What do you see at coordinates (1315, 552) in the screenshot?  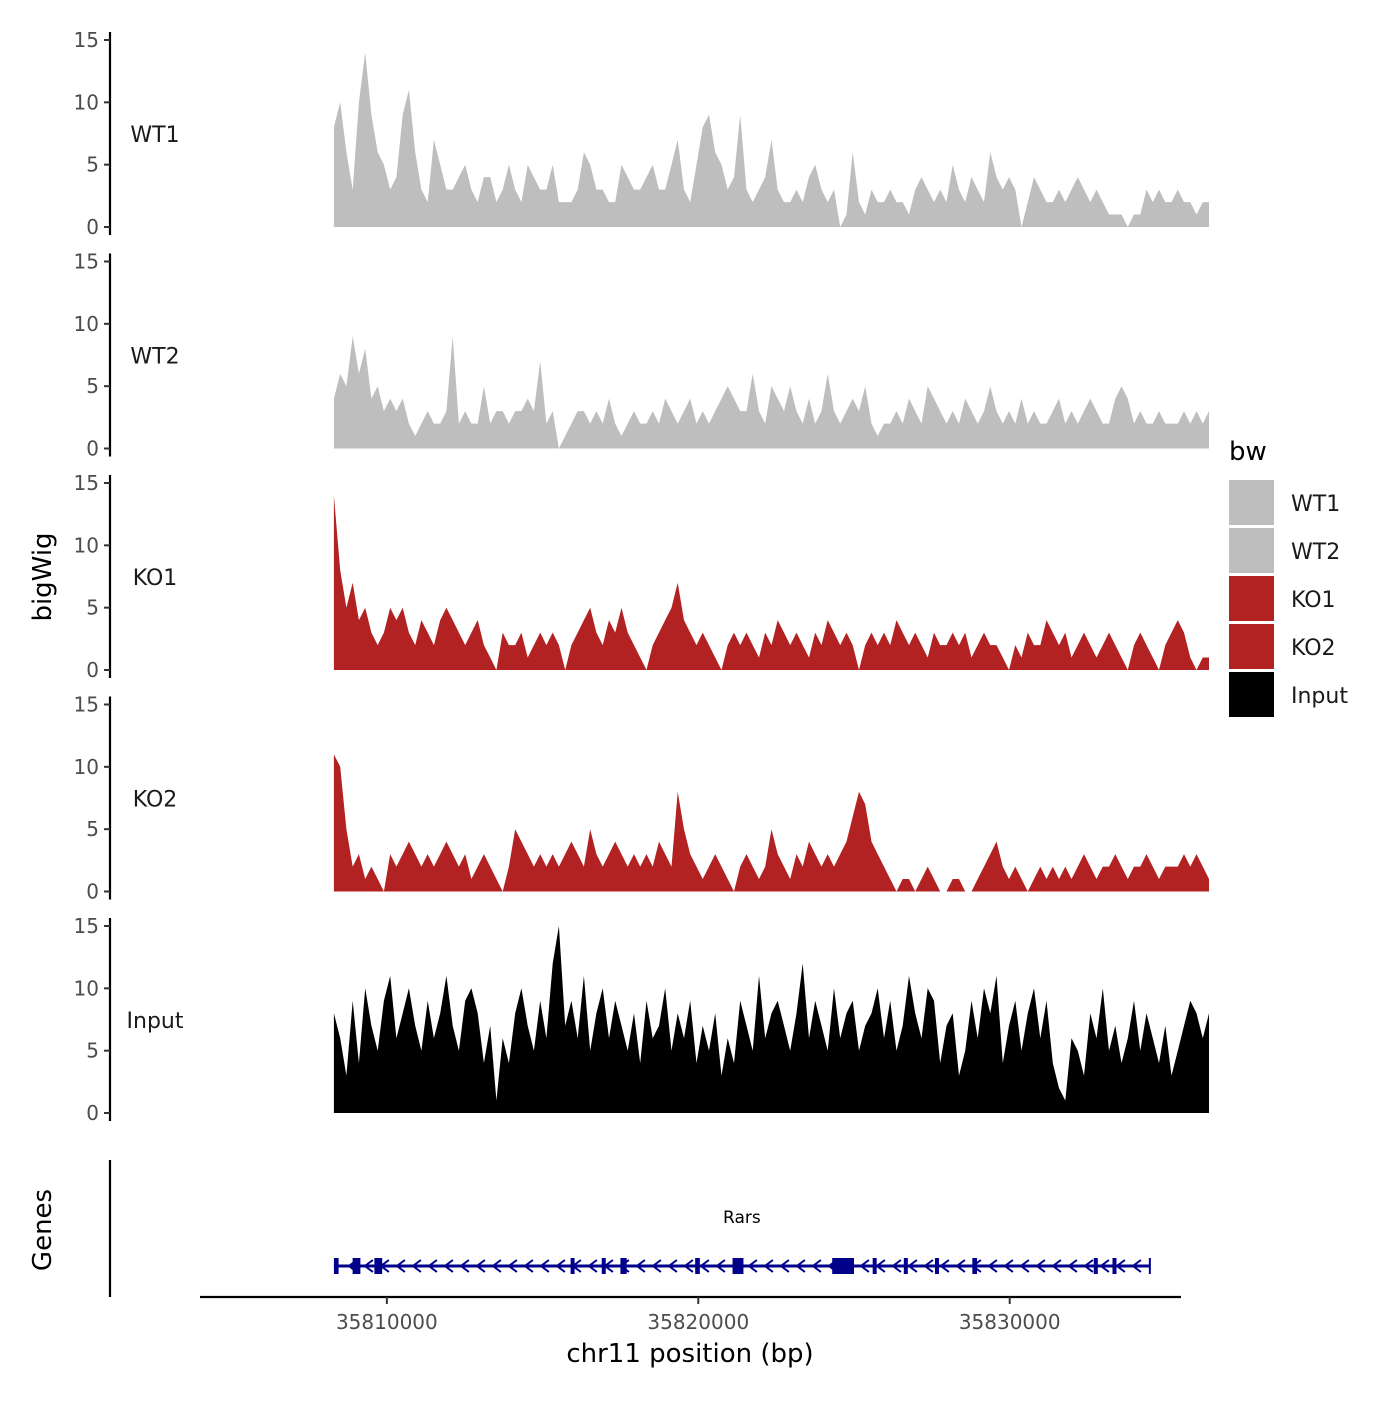 I see `legend-label-wt2: WT2` at bounding box center [1315, 552].